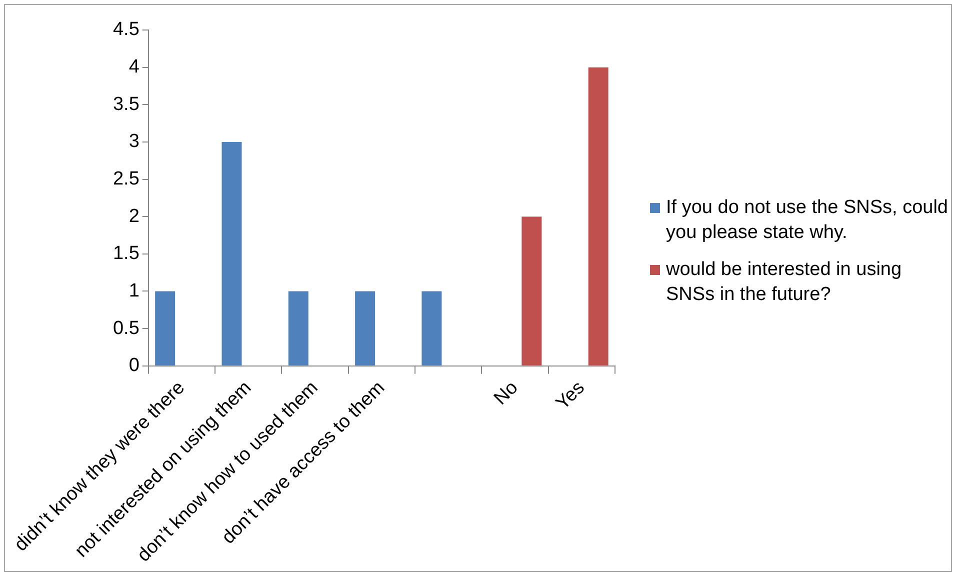  What do you see at coordinates (570, 395) in the screenshot?
I see `x-tick-label: Yes` at bounding box center [570, 395].